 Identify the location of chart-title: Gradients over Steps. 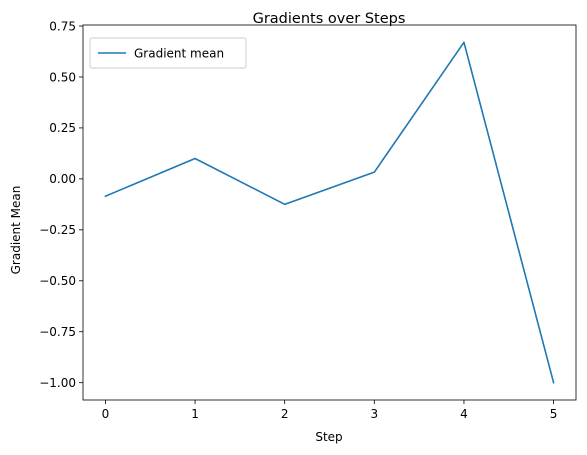
(329, 19).